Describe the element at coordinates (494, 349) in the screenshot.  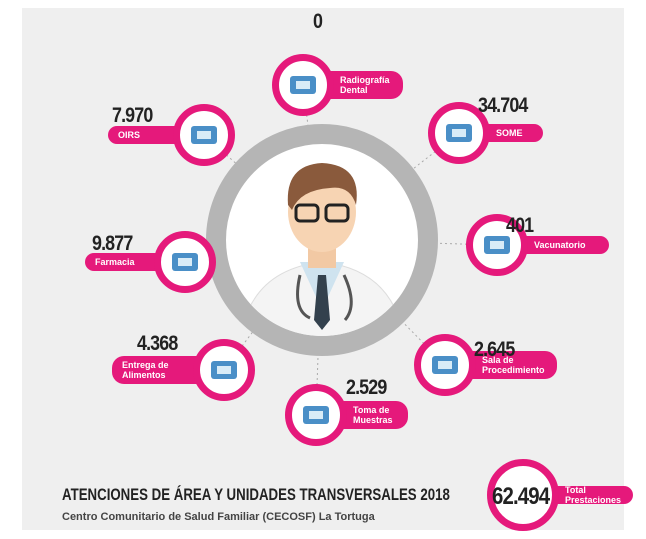
I see `value: 2.645` at that location.